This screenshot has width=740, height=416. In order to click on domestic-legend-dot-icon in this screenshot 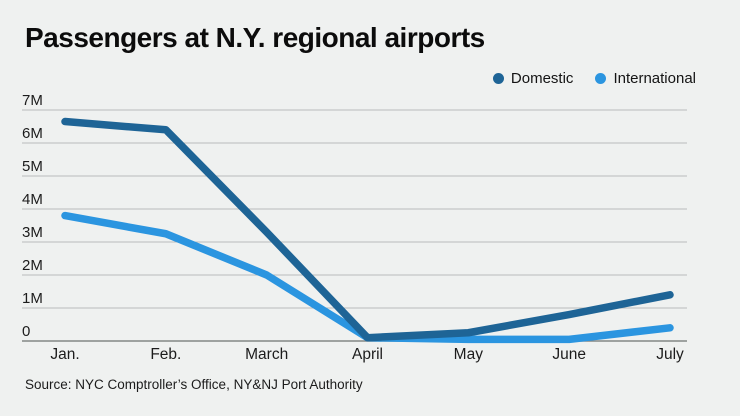, I will do `click(498, 78)`.